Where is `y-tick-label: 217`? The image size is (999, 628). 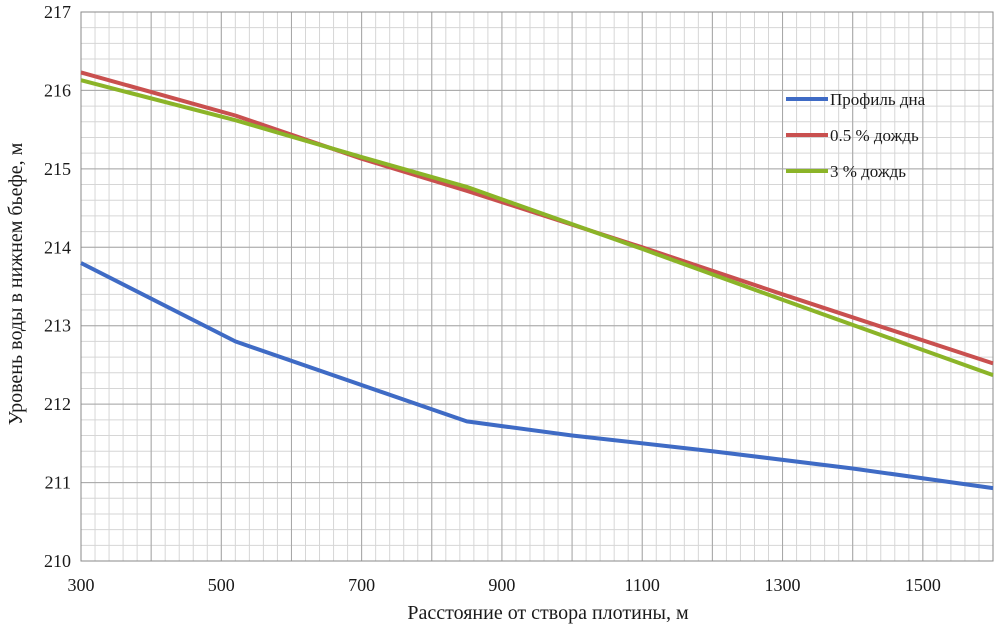 y-tick-label: 217 is located at coordinates (57, 12).